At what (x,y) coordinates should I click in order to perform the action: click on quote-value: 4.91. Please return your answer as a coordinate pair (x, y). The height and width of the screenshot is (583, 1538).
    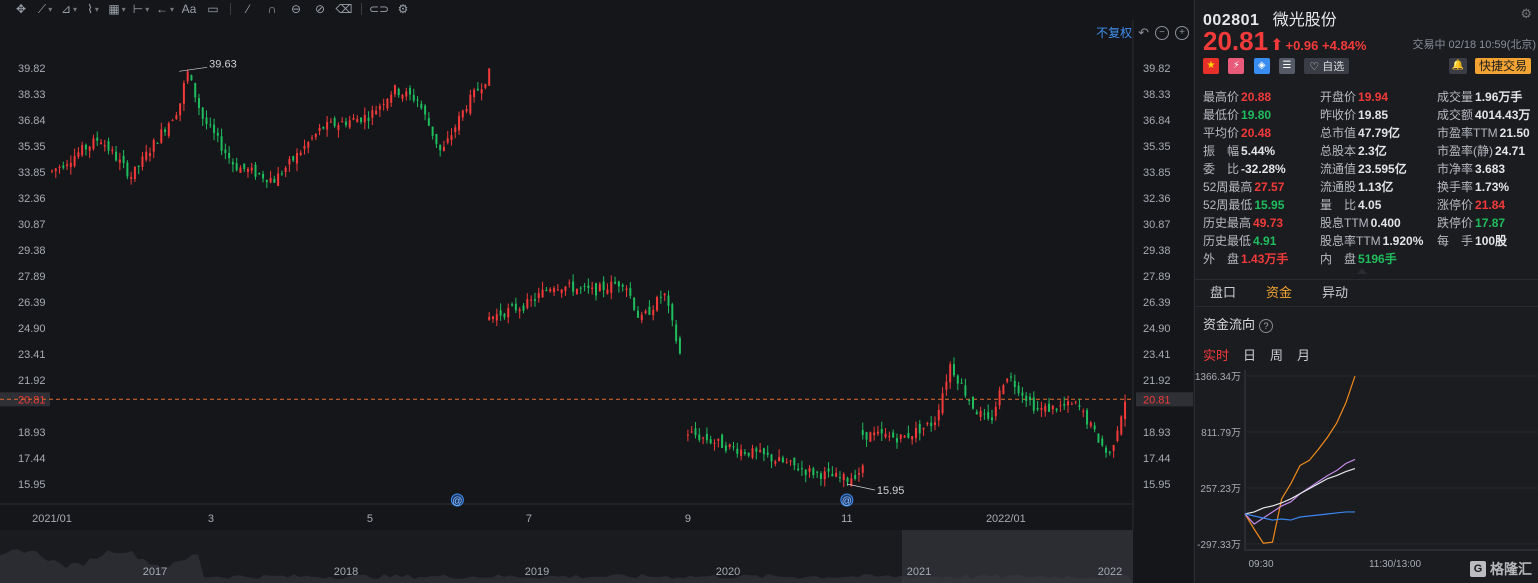
    Looking at the image, I should click on (1265, 241).